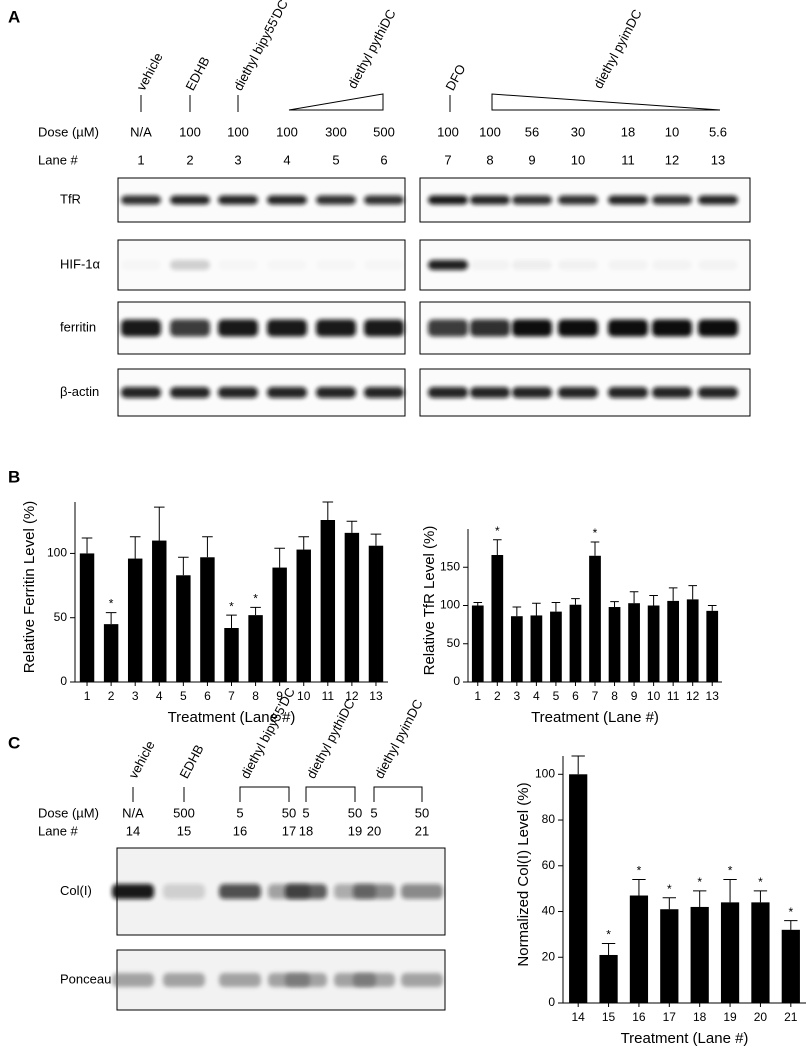 The height and width of the screenshot is (1055, 812). I want to click on y-axis-title: Relative Ferritin Level (%), so click(29, 587).